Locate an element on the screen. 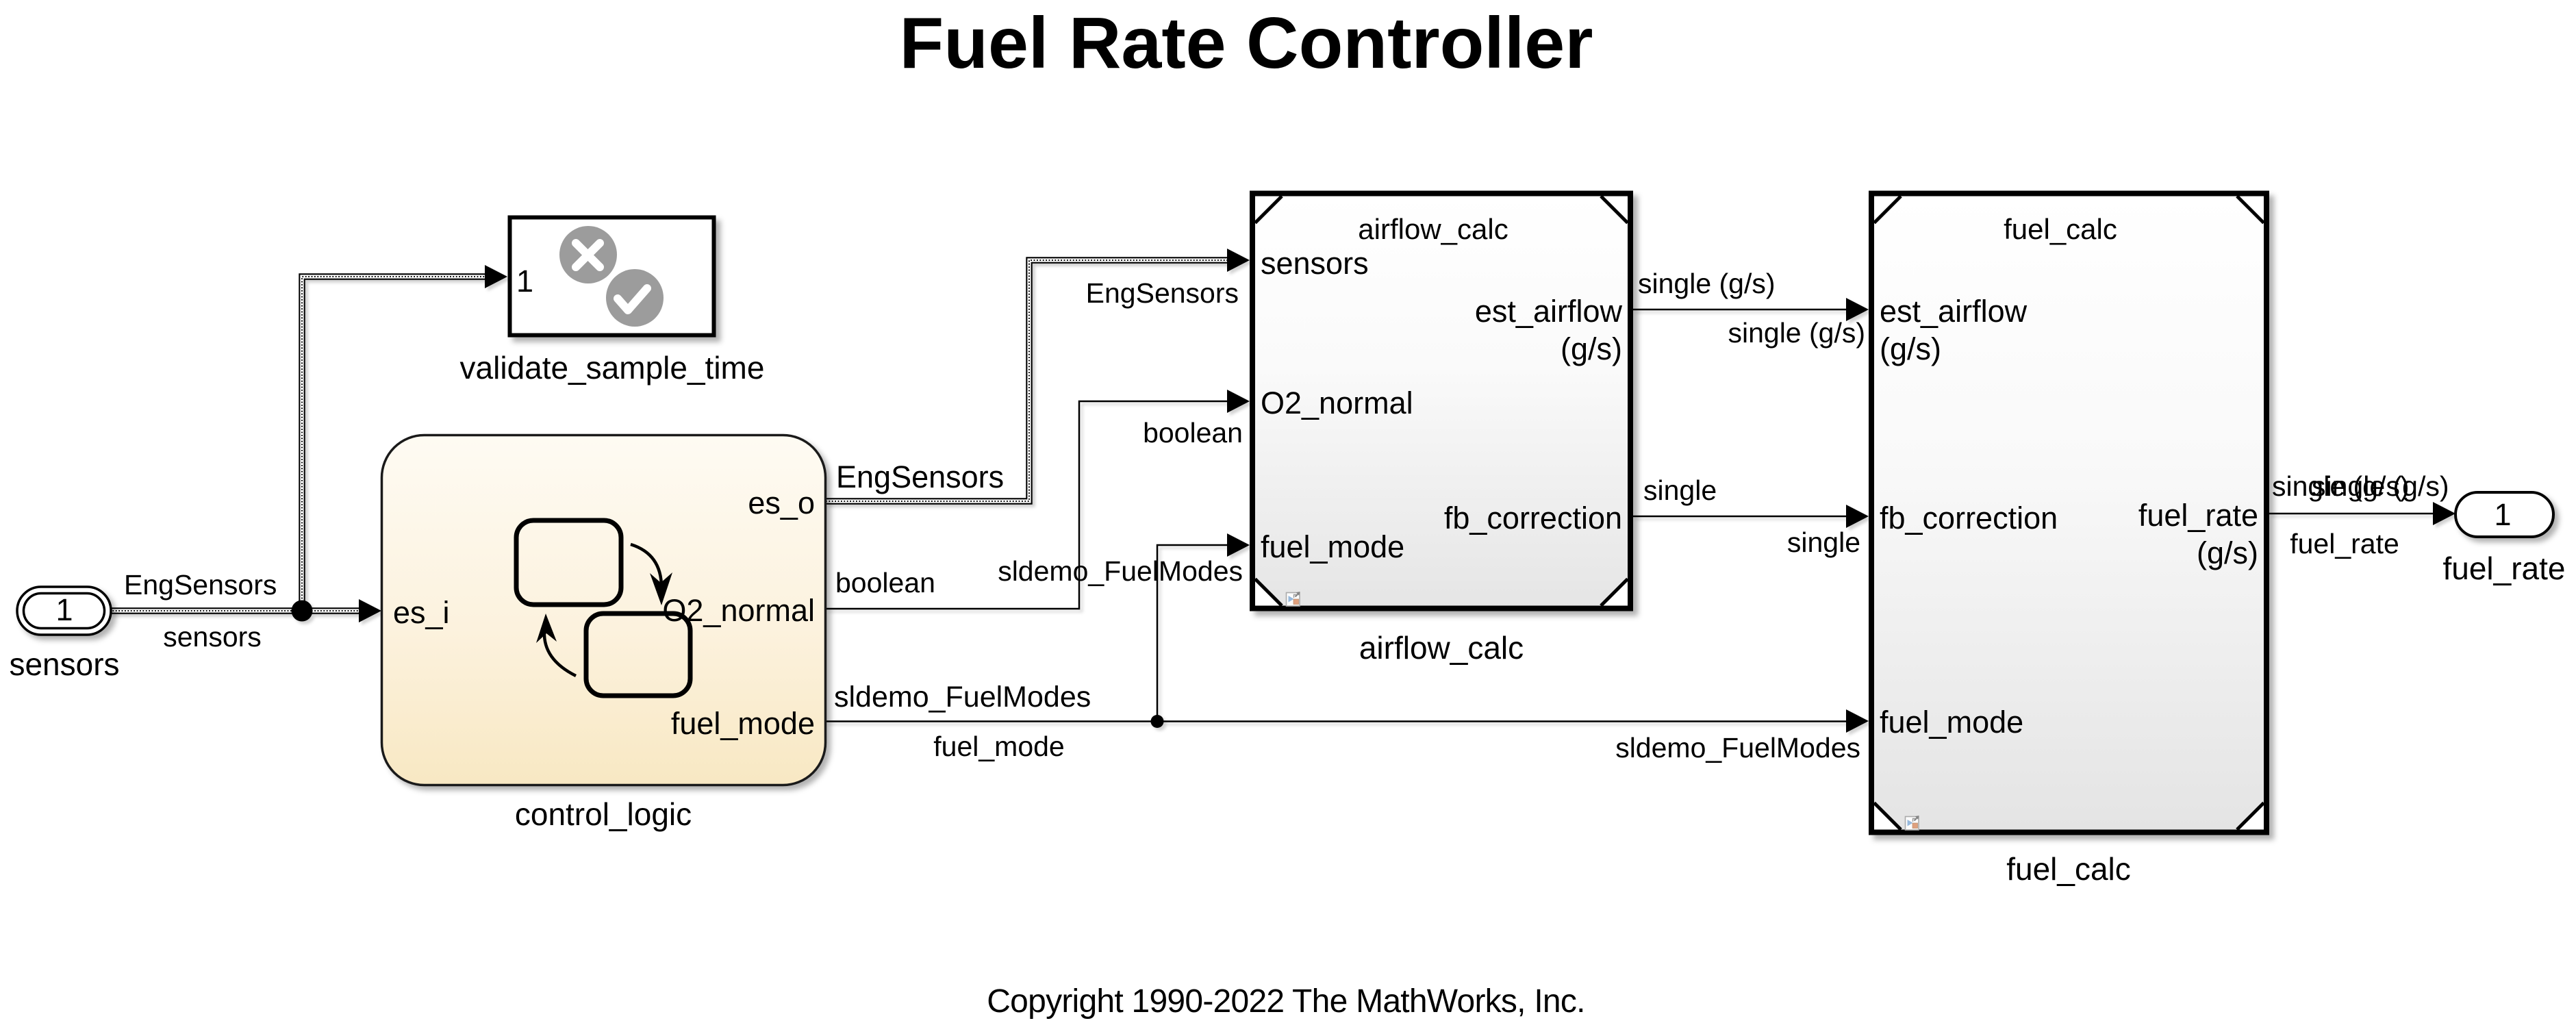 The height and width of the screenshot is (1023, 2576). svg-text: validate_sample_time is located at coordinates (612, 368).